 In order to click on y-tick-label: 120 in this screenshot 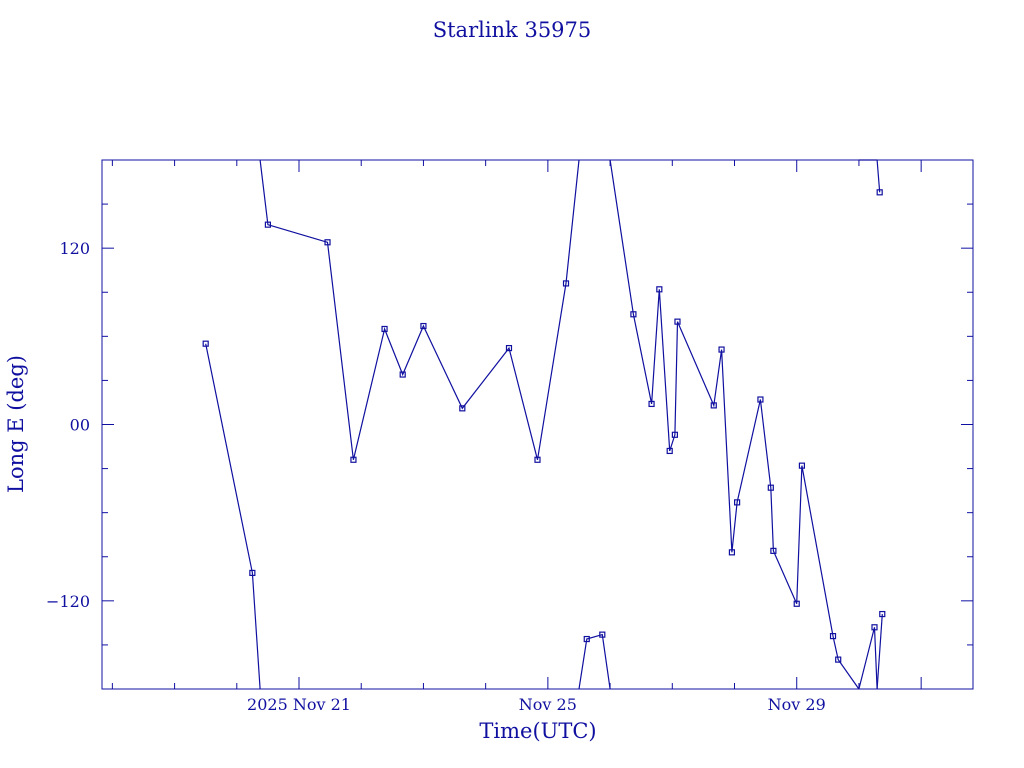, I will do `click(74, 248)`.